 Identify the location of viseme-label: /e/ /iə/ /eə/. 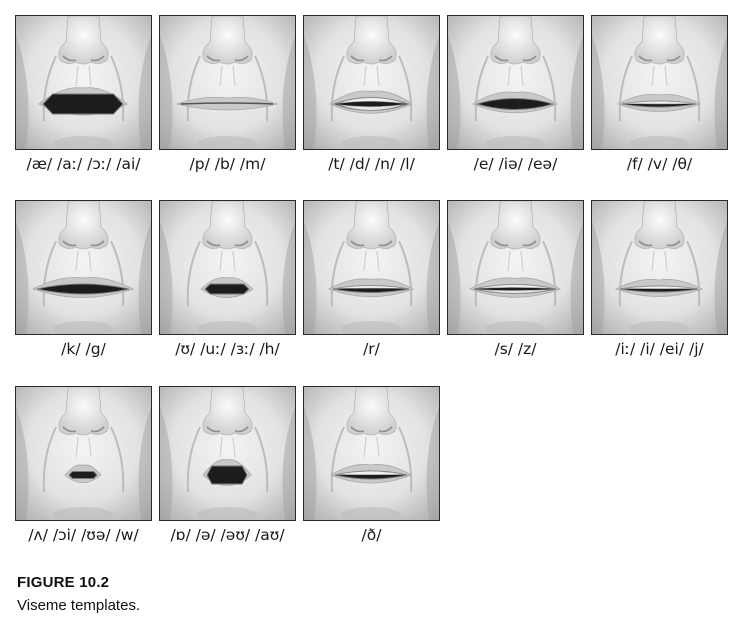
(515, 164).